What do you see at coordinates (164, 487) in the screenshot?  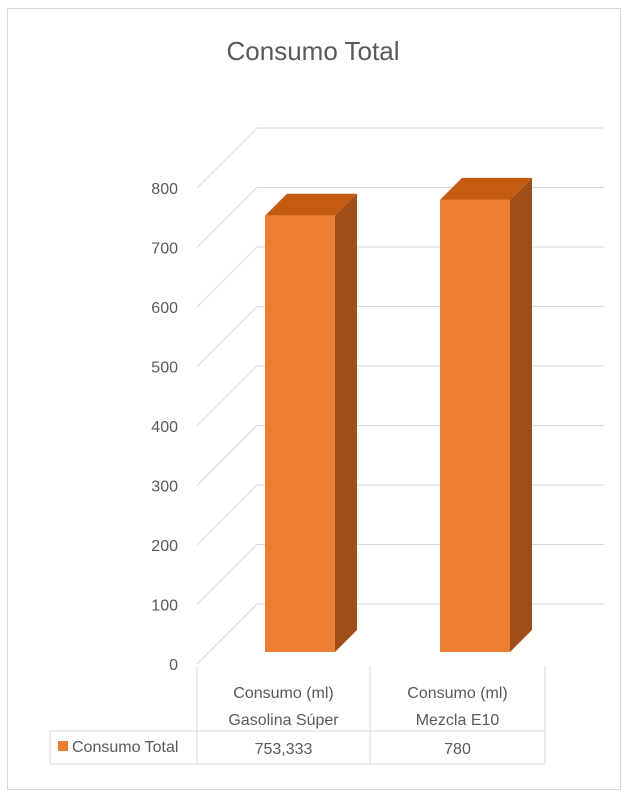 I see `y-tick-label: 300` at bounding box center [164, 487].